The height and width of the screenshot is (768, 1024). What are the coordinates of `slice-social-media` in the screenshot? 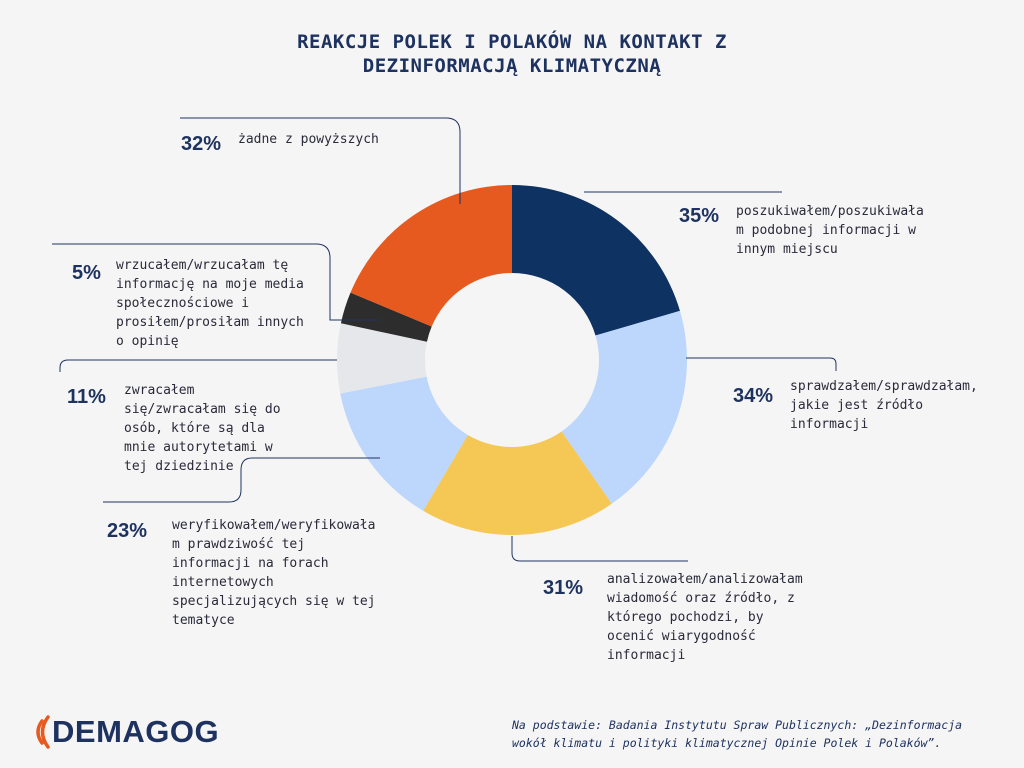 It's located at (386, 317).